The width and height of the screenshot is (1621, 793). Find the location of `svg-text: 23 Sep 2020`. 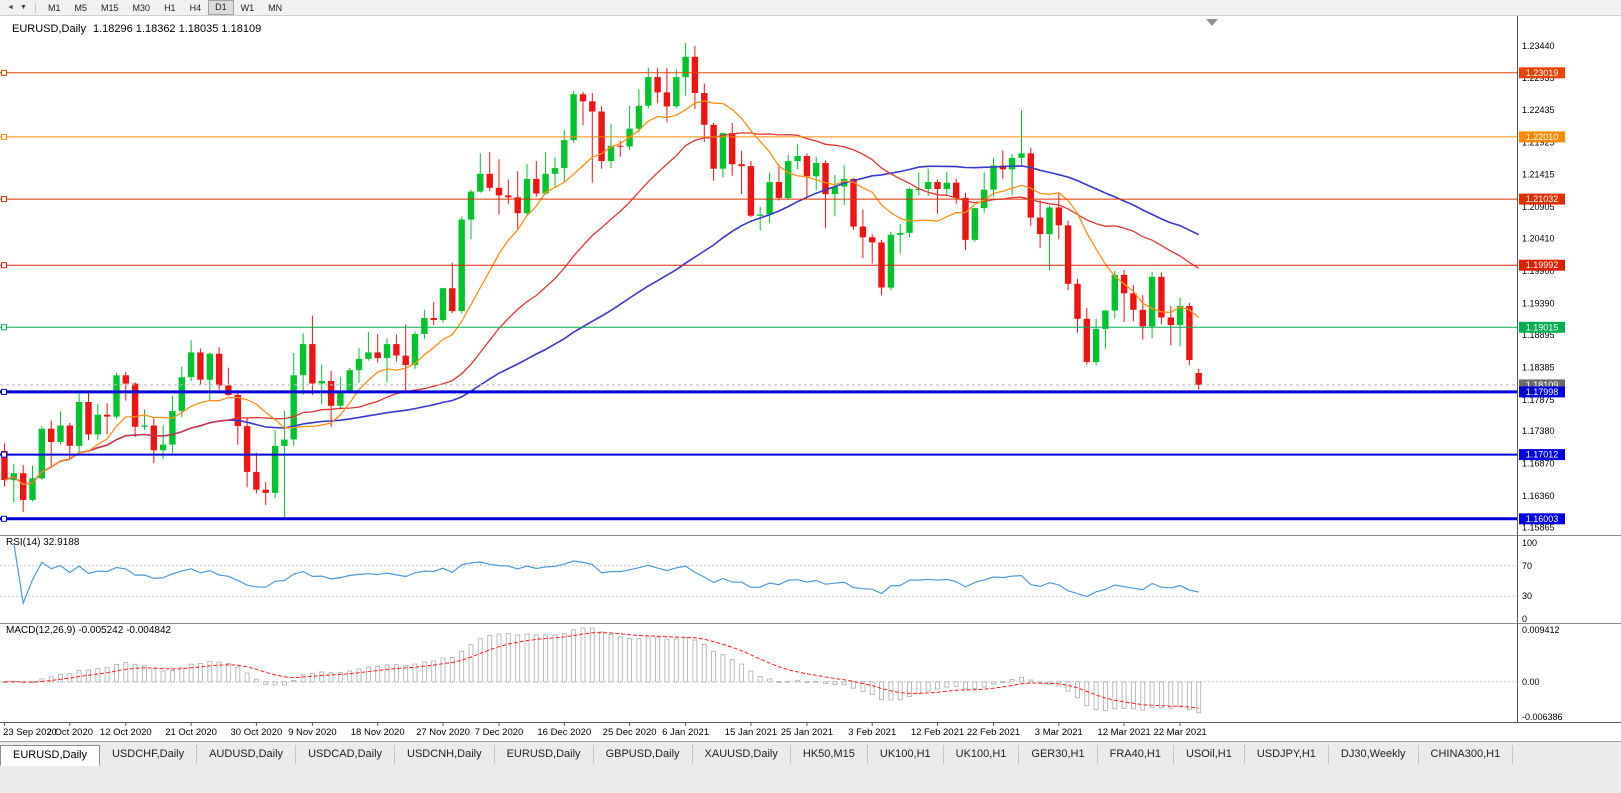

svg-text: 23 Sep 2020 is located at coordinates (30, 732).